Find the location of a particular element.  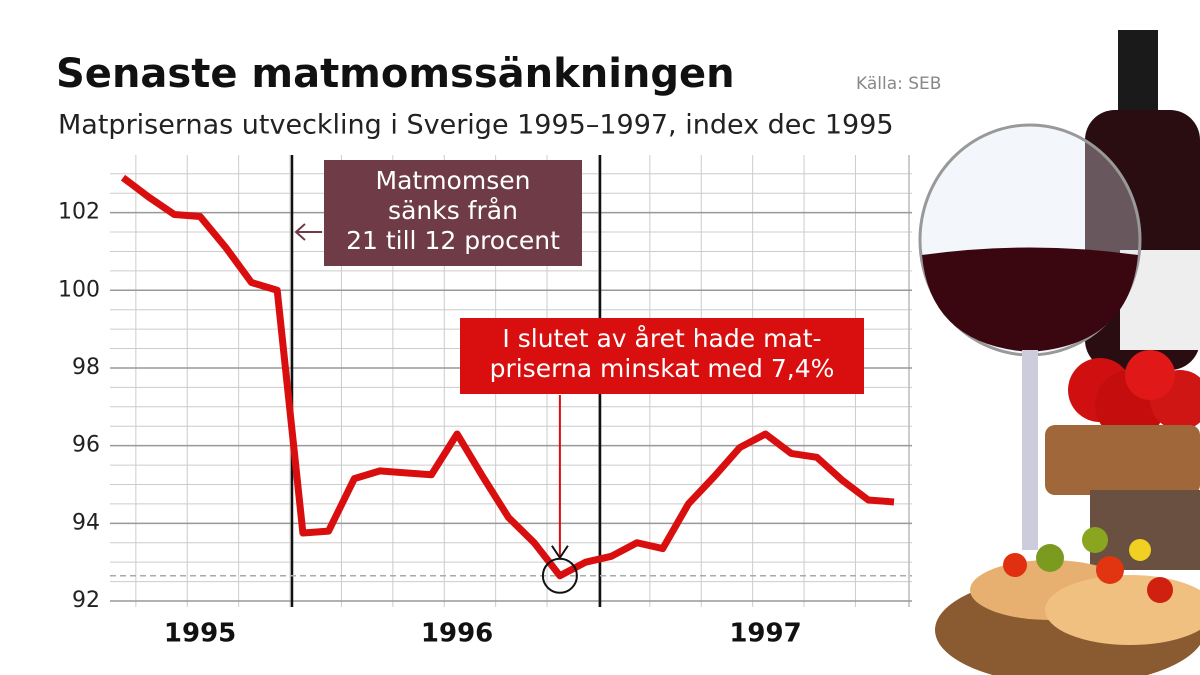

annotation-text: sänks från is located at coordinates (453, 210).